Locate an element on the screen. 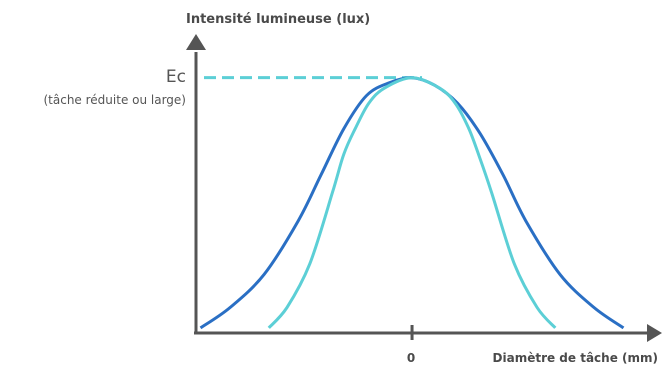 The width and height of the screenshot is (662, 367). y-axis-arrow is located at coordinates (196, 42).